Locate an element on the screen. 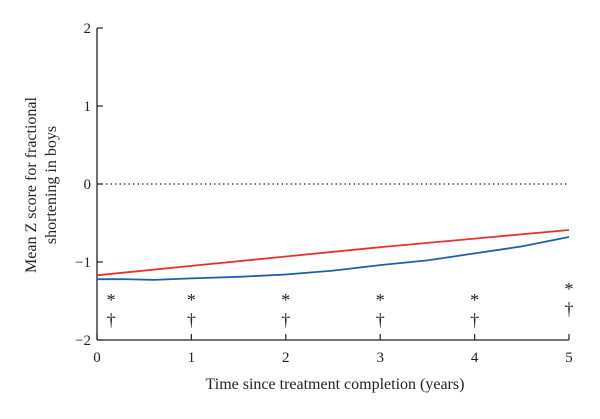 The height and width of the screenshot is (419, 600). y-tick-label: 1 is located at coordinates (88, 107).